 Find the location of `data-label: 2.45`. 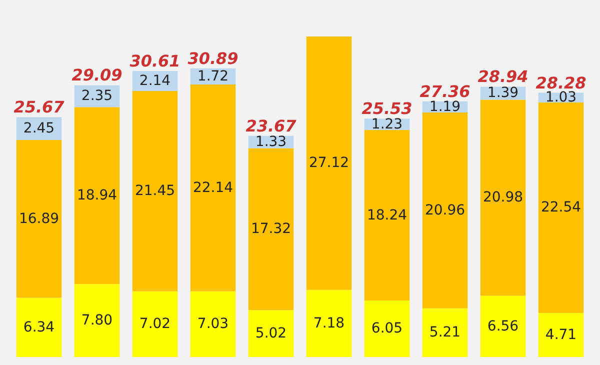

data-label: 2.45 is located at coordinates (39, 128).